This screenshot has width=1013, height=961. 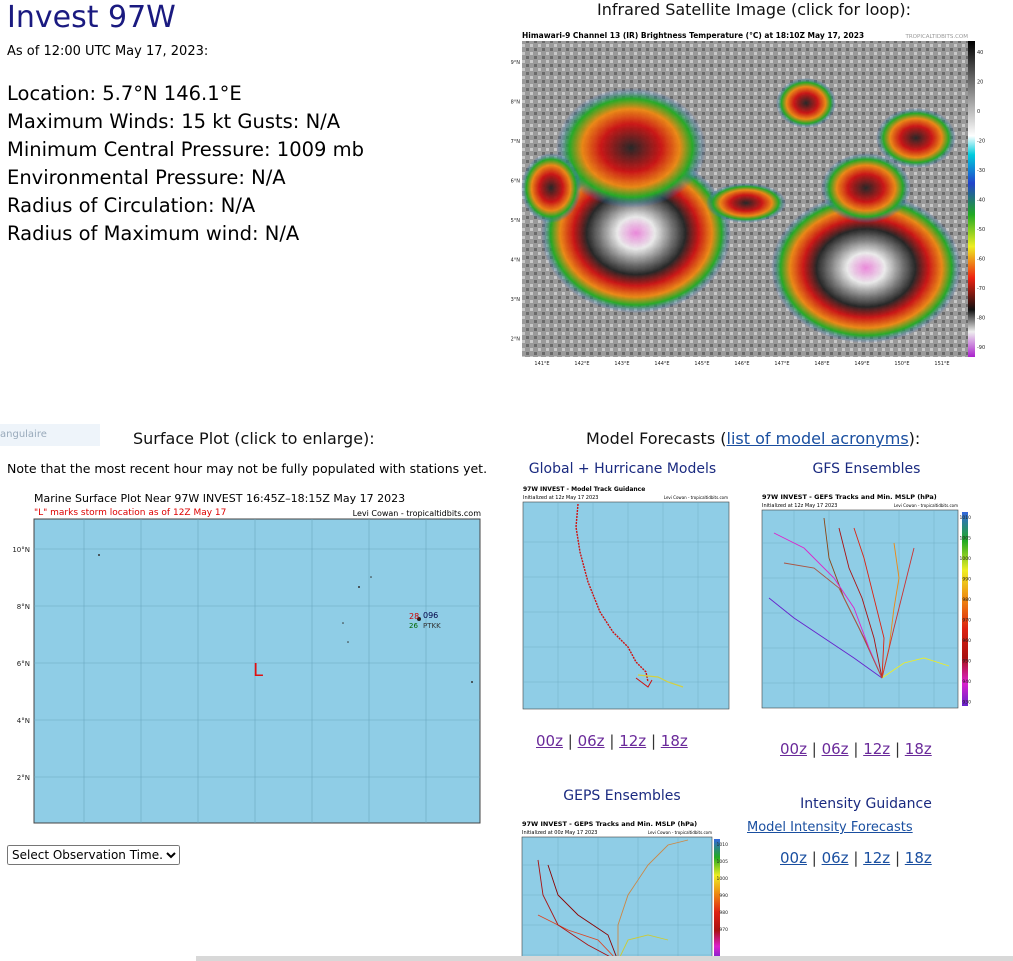 What do you see at coordinates (622, 469) in the screenshot?
I see `global-models-heading: Global + Hurricane Models` at bounding box center [622, 469].